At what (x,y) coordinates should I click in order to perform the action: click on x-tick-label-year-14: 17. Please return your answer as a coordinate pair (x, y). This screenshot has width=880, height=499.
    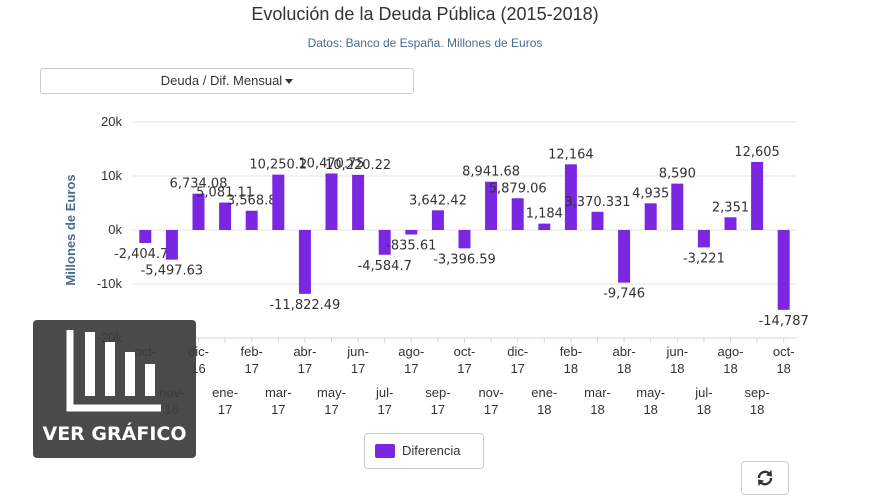
    Looking at the image, I should click on (517, 368).